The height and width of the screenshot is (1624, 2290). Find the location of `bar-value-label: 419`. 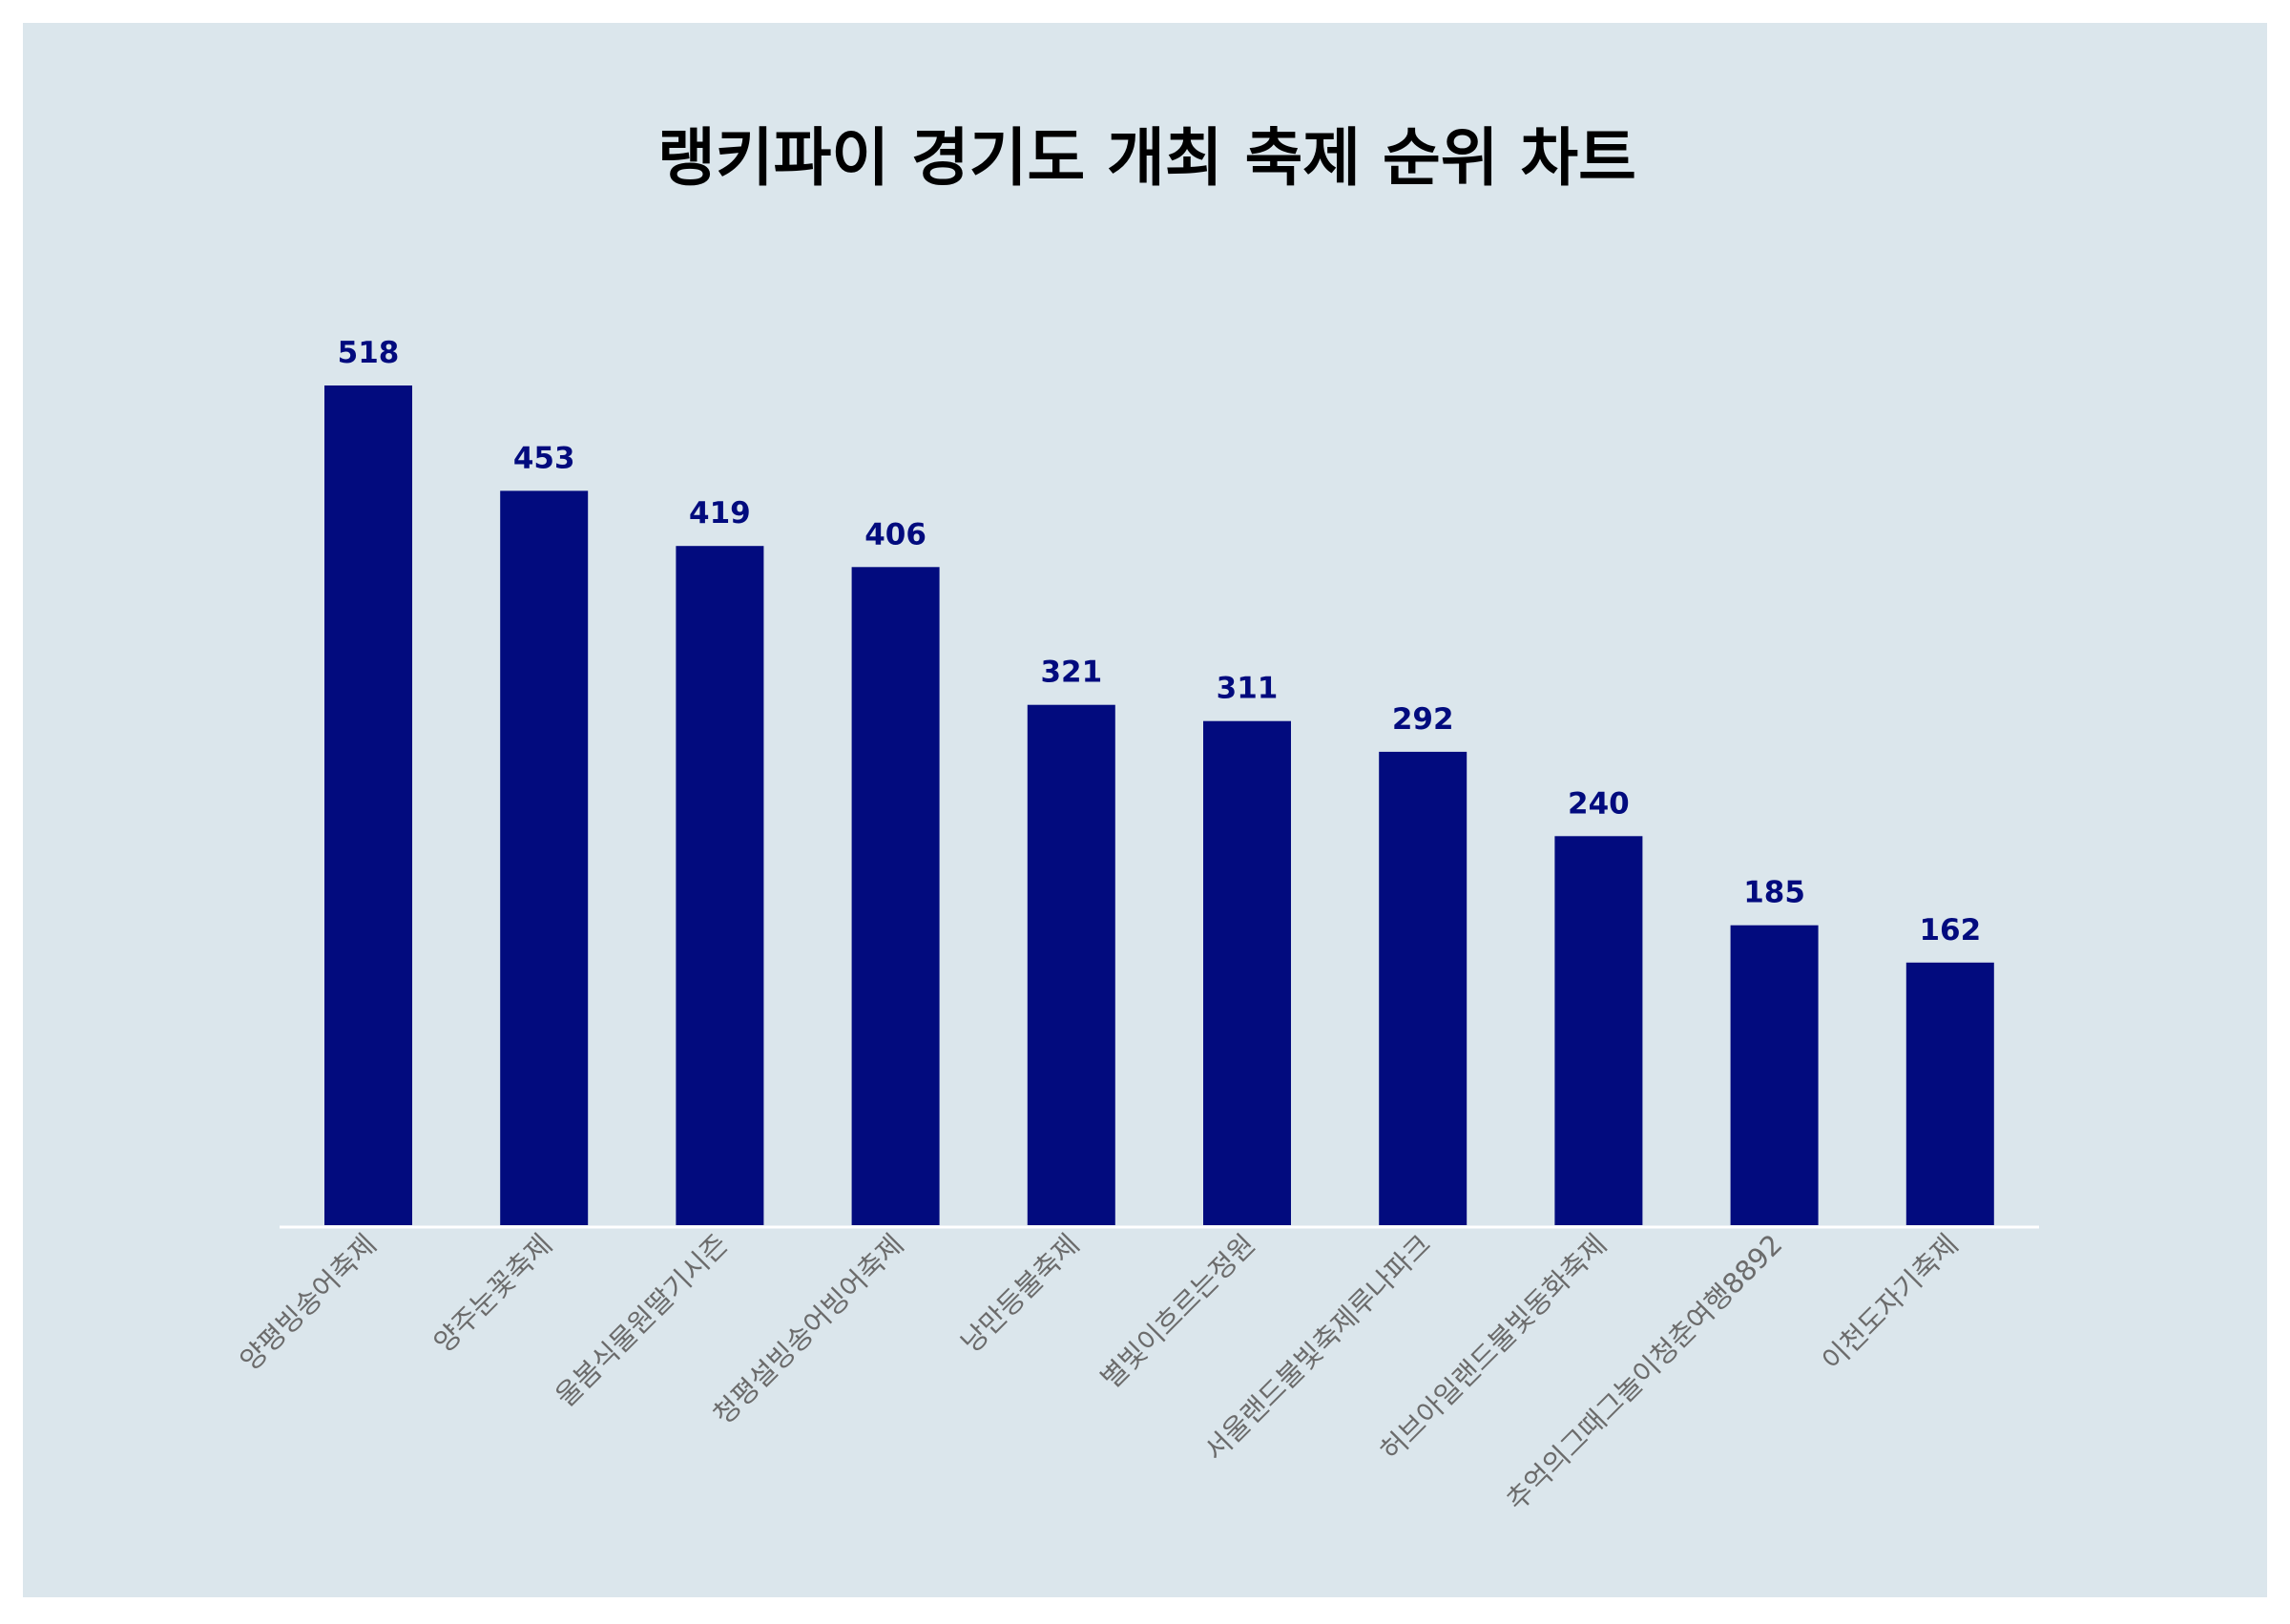

bar-value-label: 419 is located at coordinates (720, 513).